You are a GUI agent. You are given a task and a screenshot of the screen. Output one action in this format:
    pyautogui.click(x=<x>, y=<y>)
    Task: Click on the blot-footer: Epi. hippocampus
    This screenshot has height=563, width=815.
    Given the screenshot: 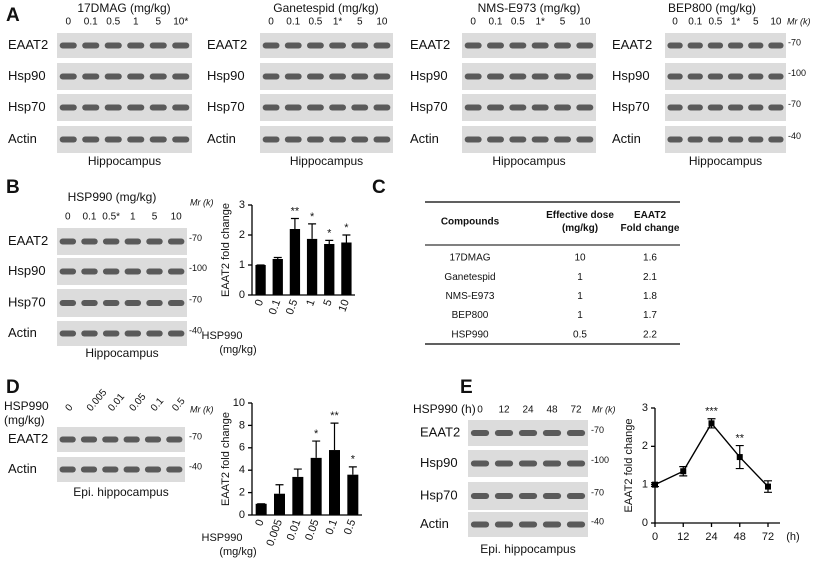 What is the action you would take?
    pyautogui.click(x=527, y=549)
    